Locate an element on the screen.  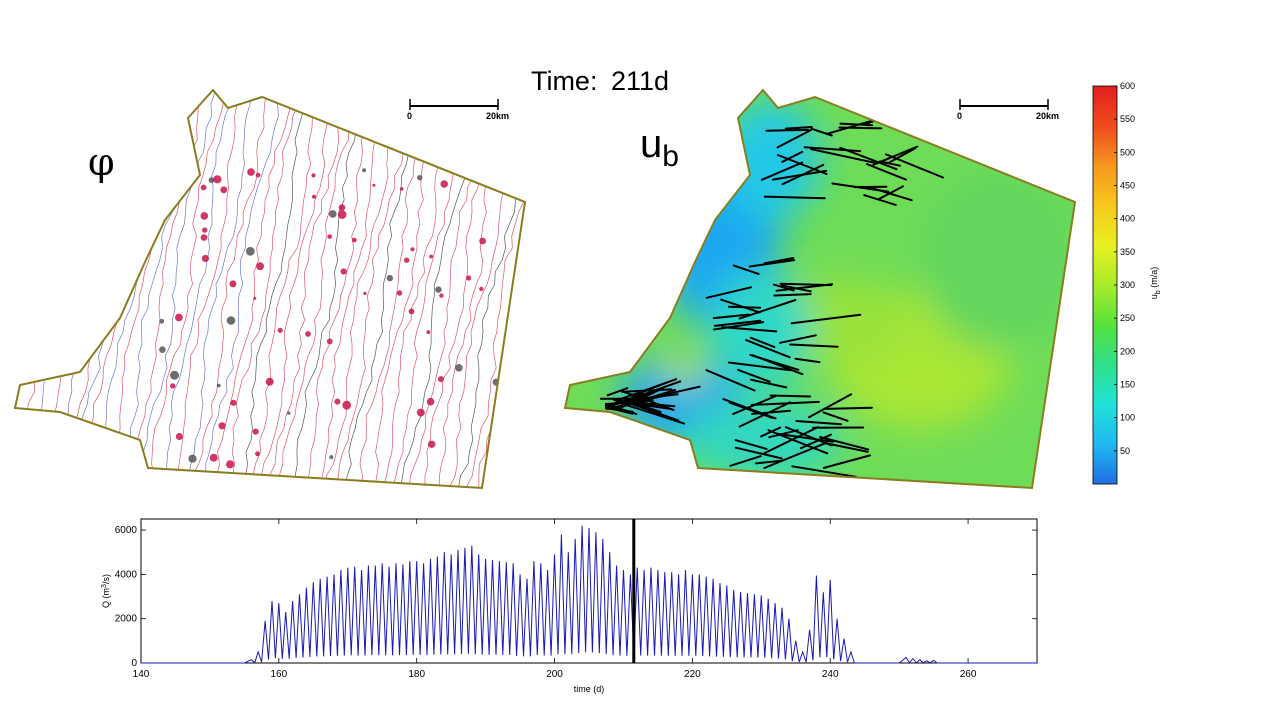
colorbar-tick-label: 600 is located at coordinates (1127, 86).